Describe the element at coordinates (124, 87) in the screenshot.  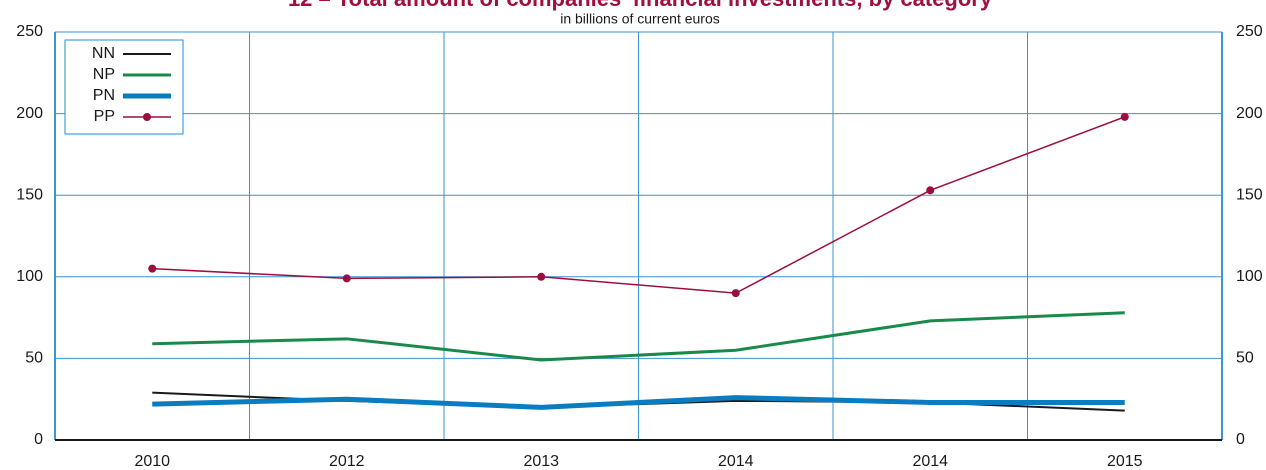
I see `legend-box` at that location.